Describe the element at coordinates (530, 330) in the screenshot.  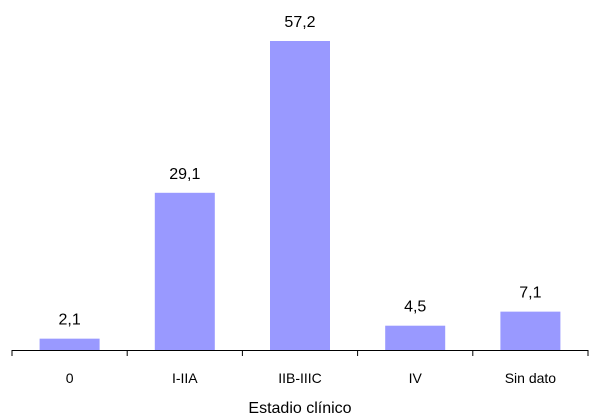
I see `bar-sin-dato` at that location.